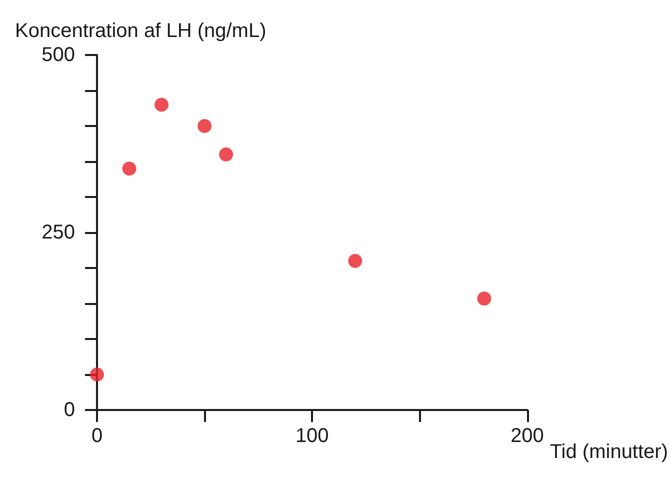  What do you see at coordinates (58, 55) in the screenshot?
I see `y-tick-label: 500` at bounding box center [58, 55].